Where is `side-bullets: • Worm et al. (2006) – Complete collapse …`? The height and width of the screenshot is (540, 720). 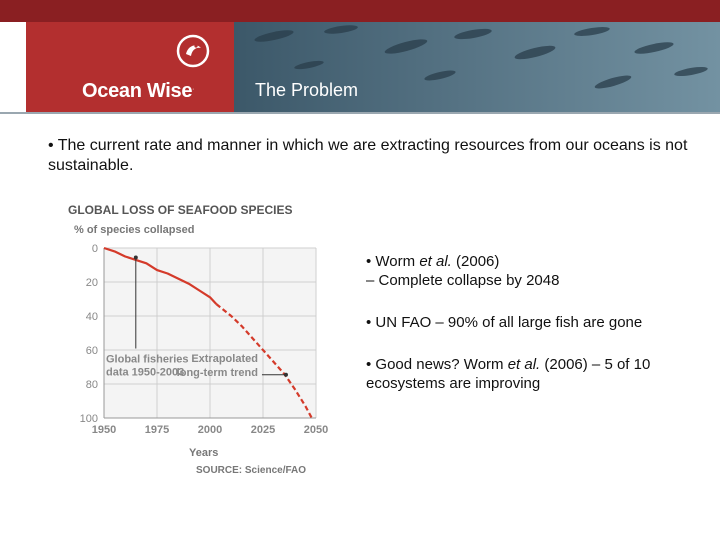
side-bullets: • Worm et al. (2006) – Complete collapse … is located at coordinates (531, 334).